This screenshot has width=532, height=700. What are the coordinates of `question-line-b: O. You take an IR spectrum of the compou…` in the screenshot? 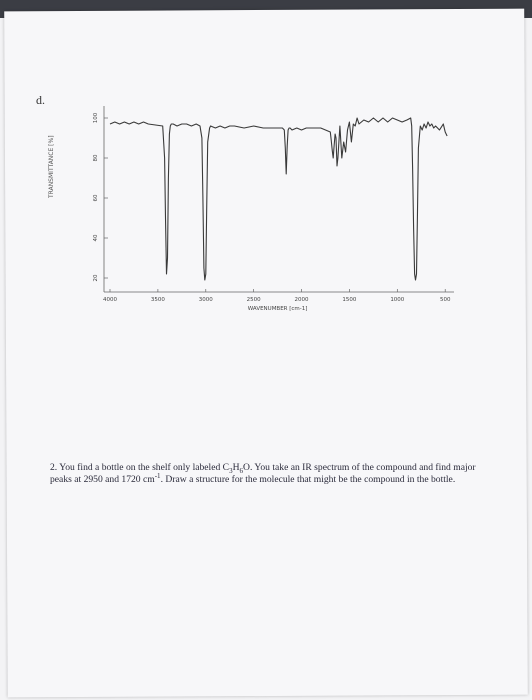 It's located at (263, 473).